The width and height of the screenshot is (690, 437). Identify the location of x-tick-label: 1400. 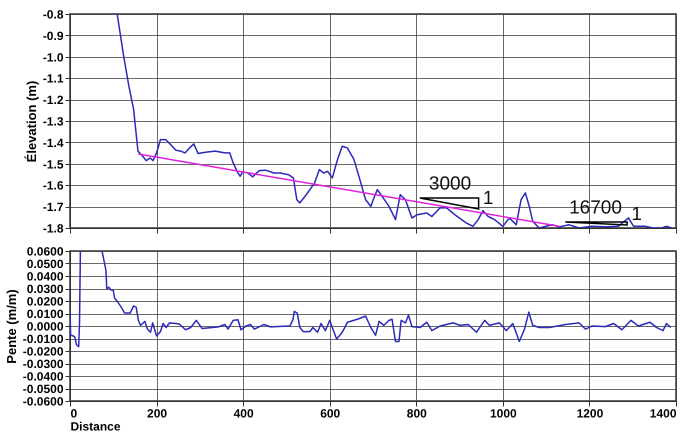
(663, 413).